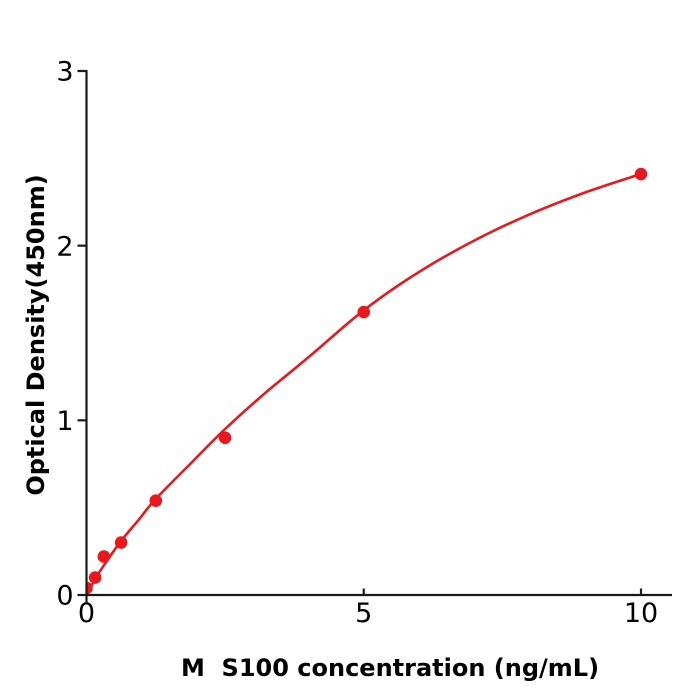 The height and width of the screenshot is (700, 700). Describe the element at coordinates (390, 668) in the screenshot. I see `x-axis-label: M S100 concentration (ng/mL)` at that location.